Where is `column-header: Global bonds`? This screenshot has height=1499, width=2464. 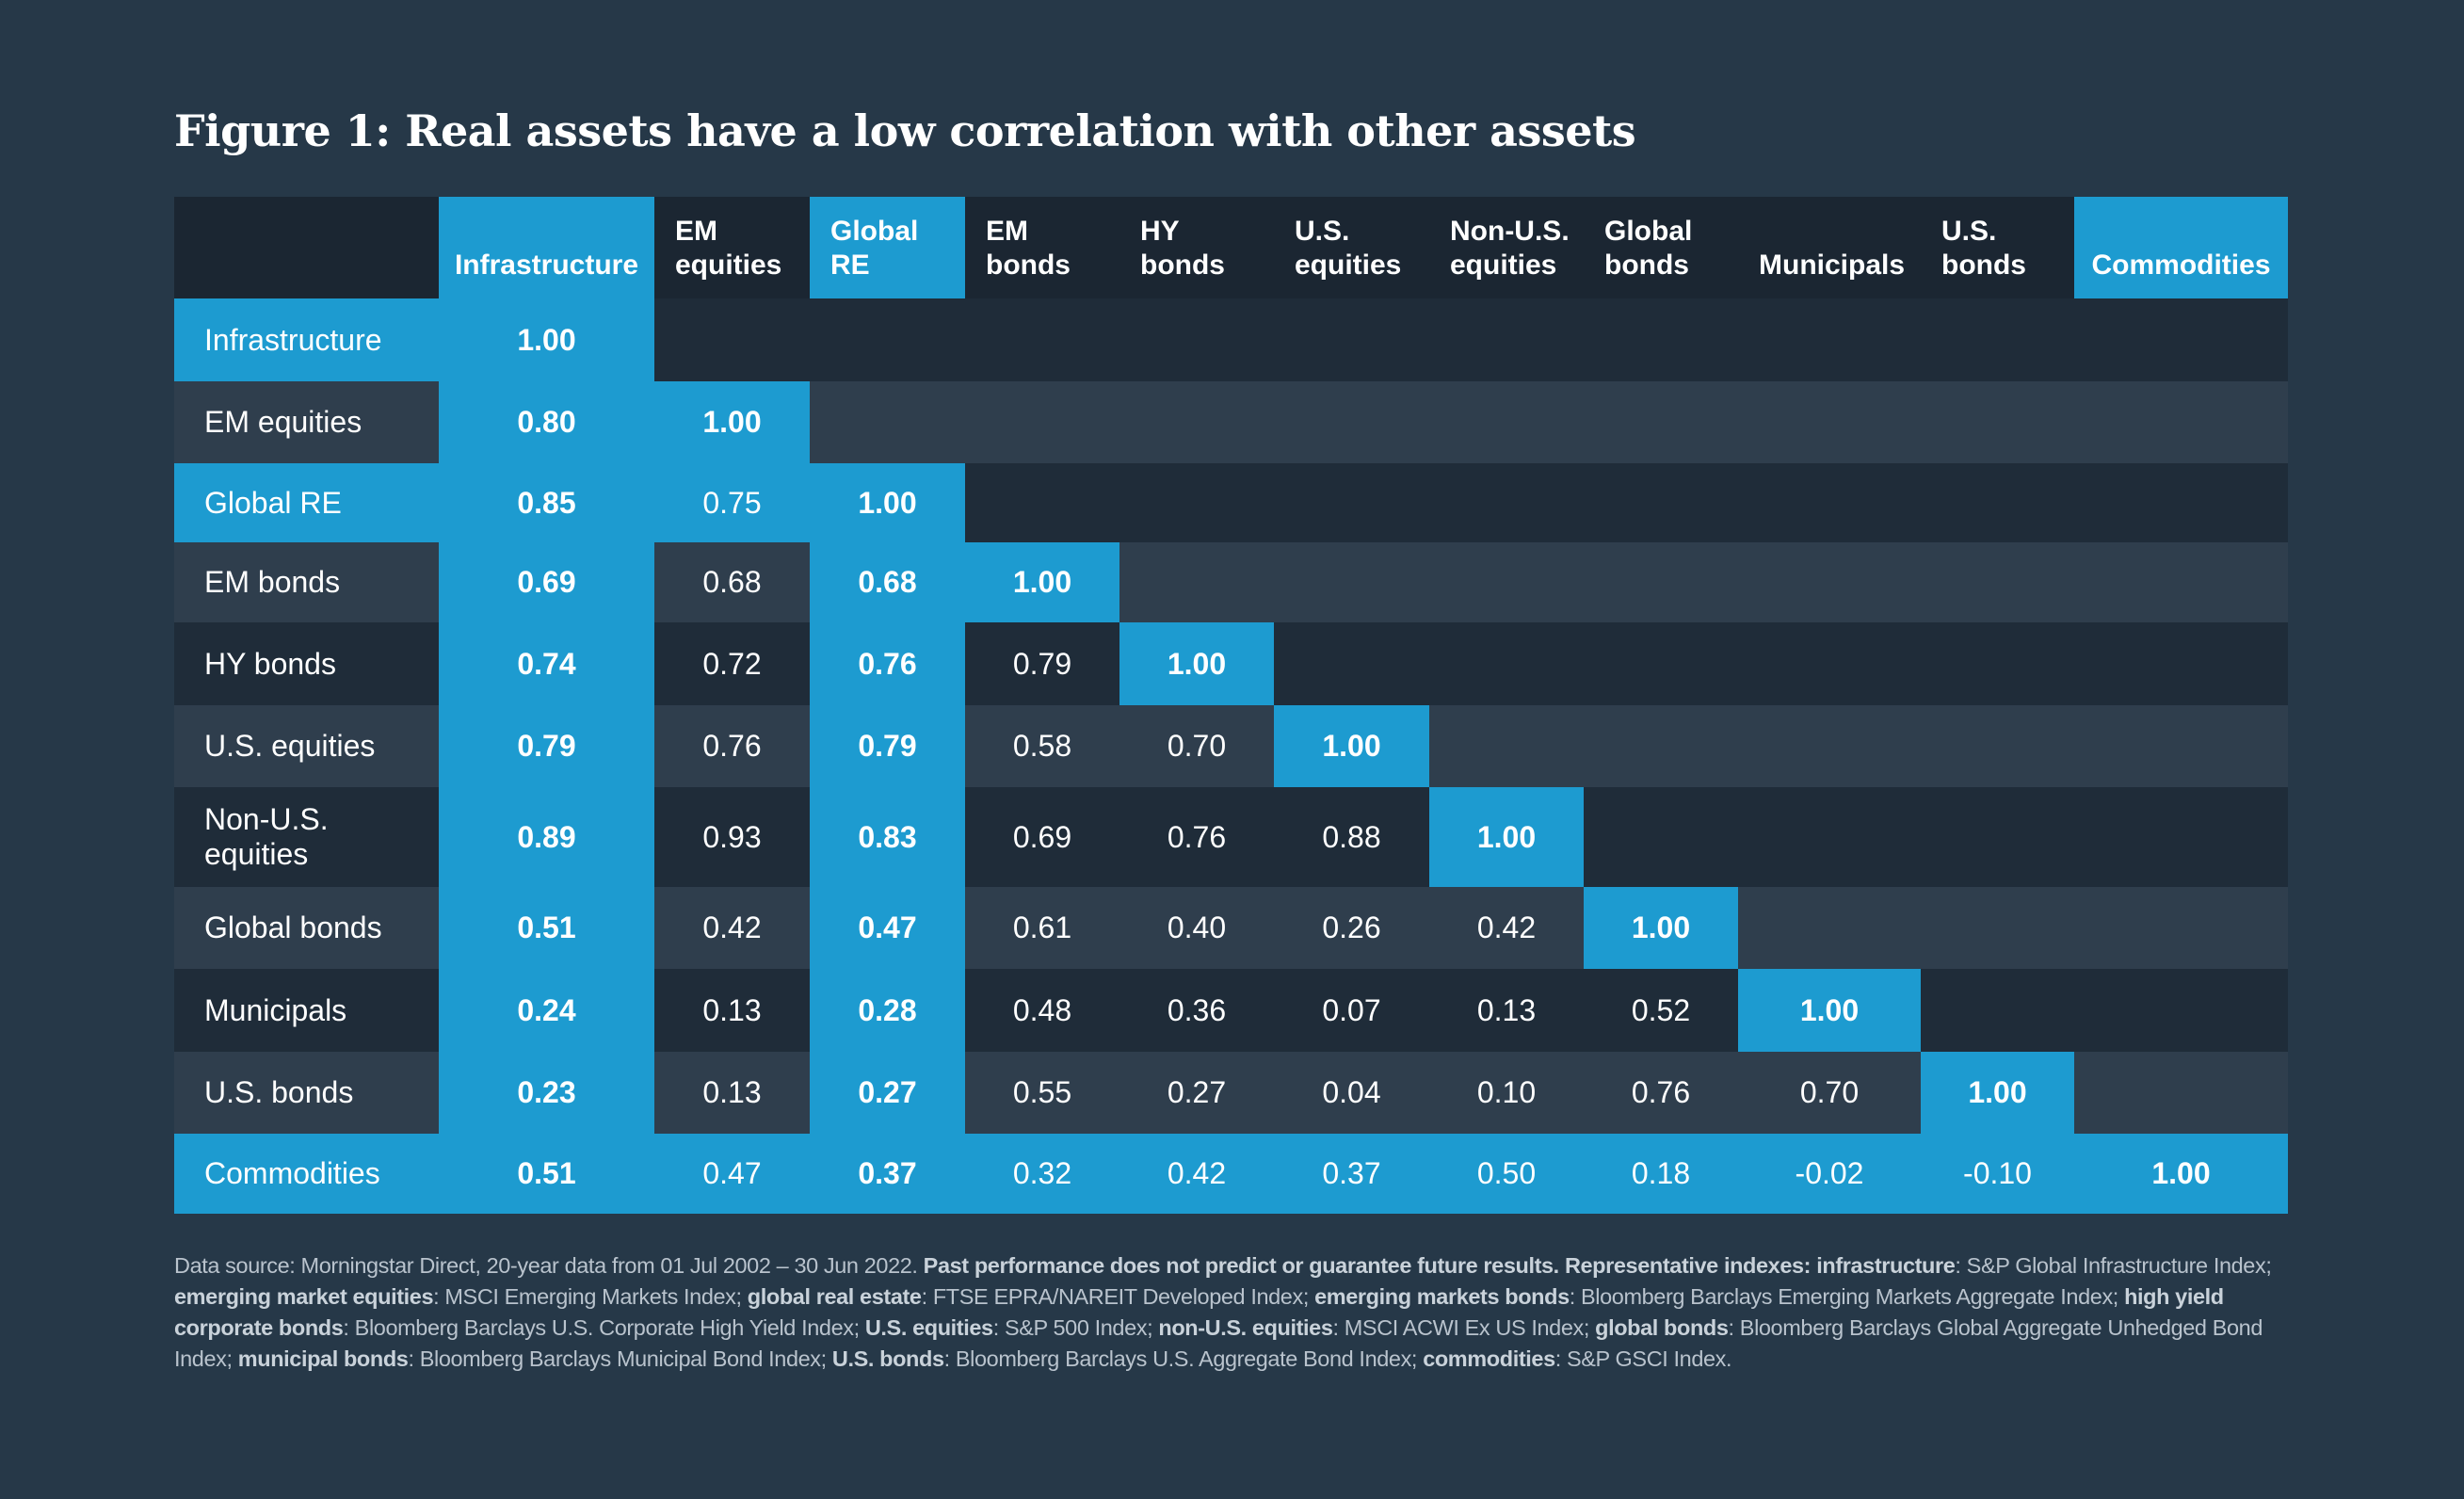
column-header: Global bonds is located at coordinates (1661, 247).